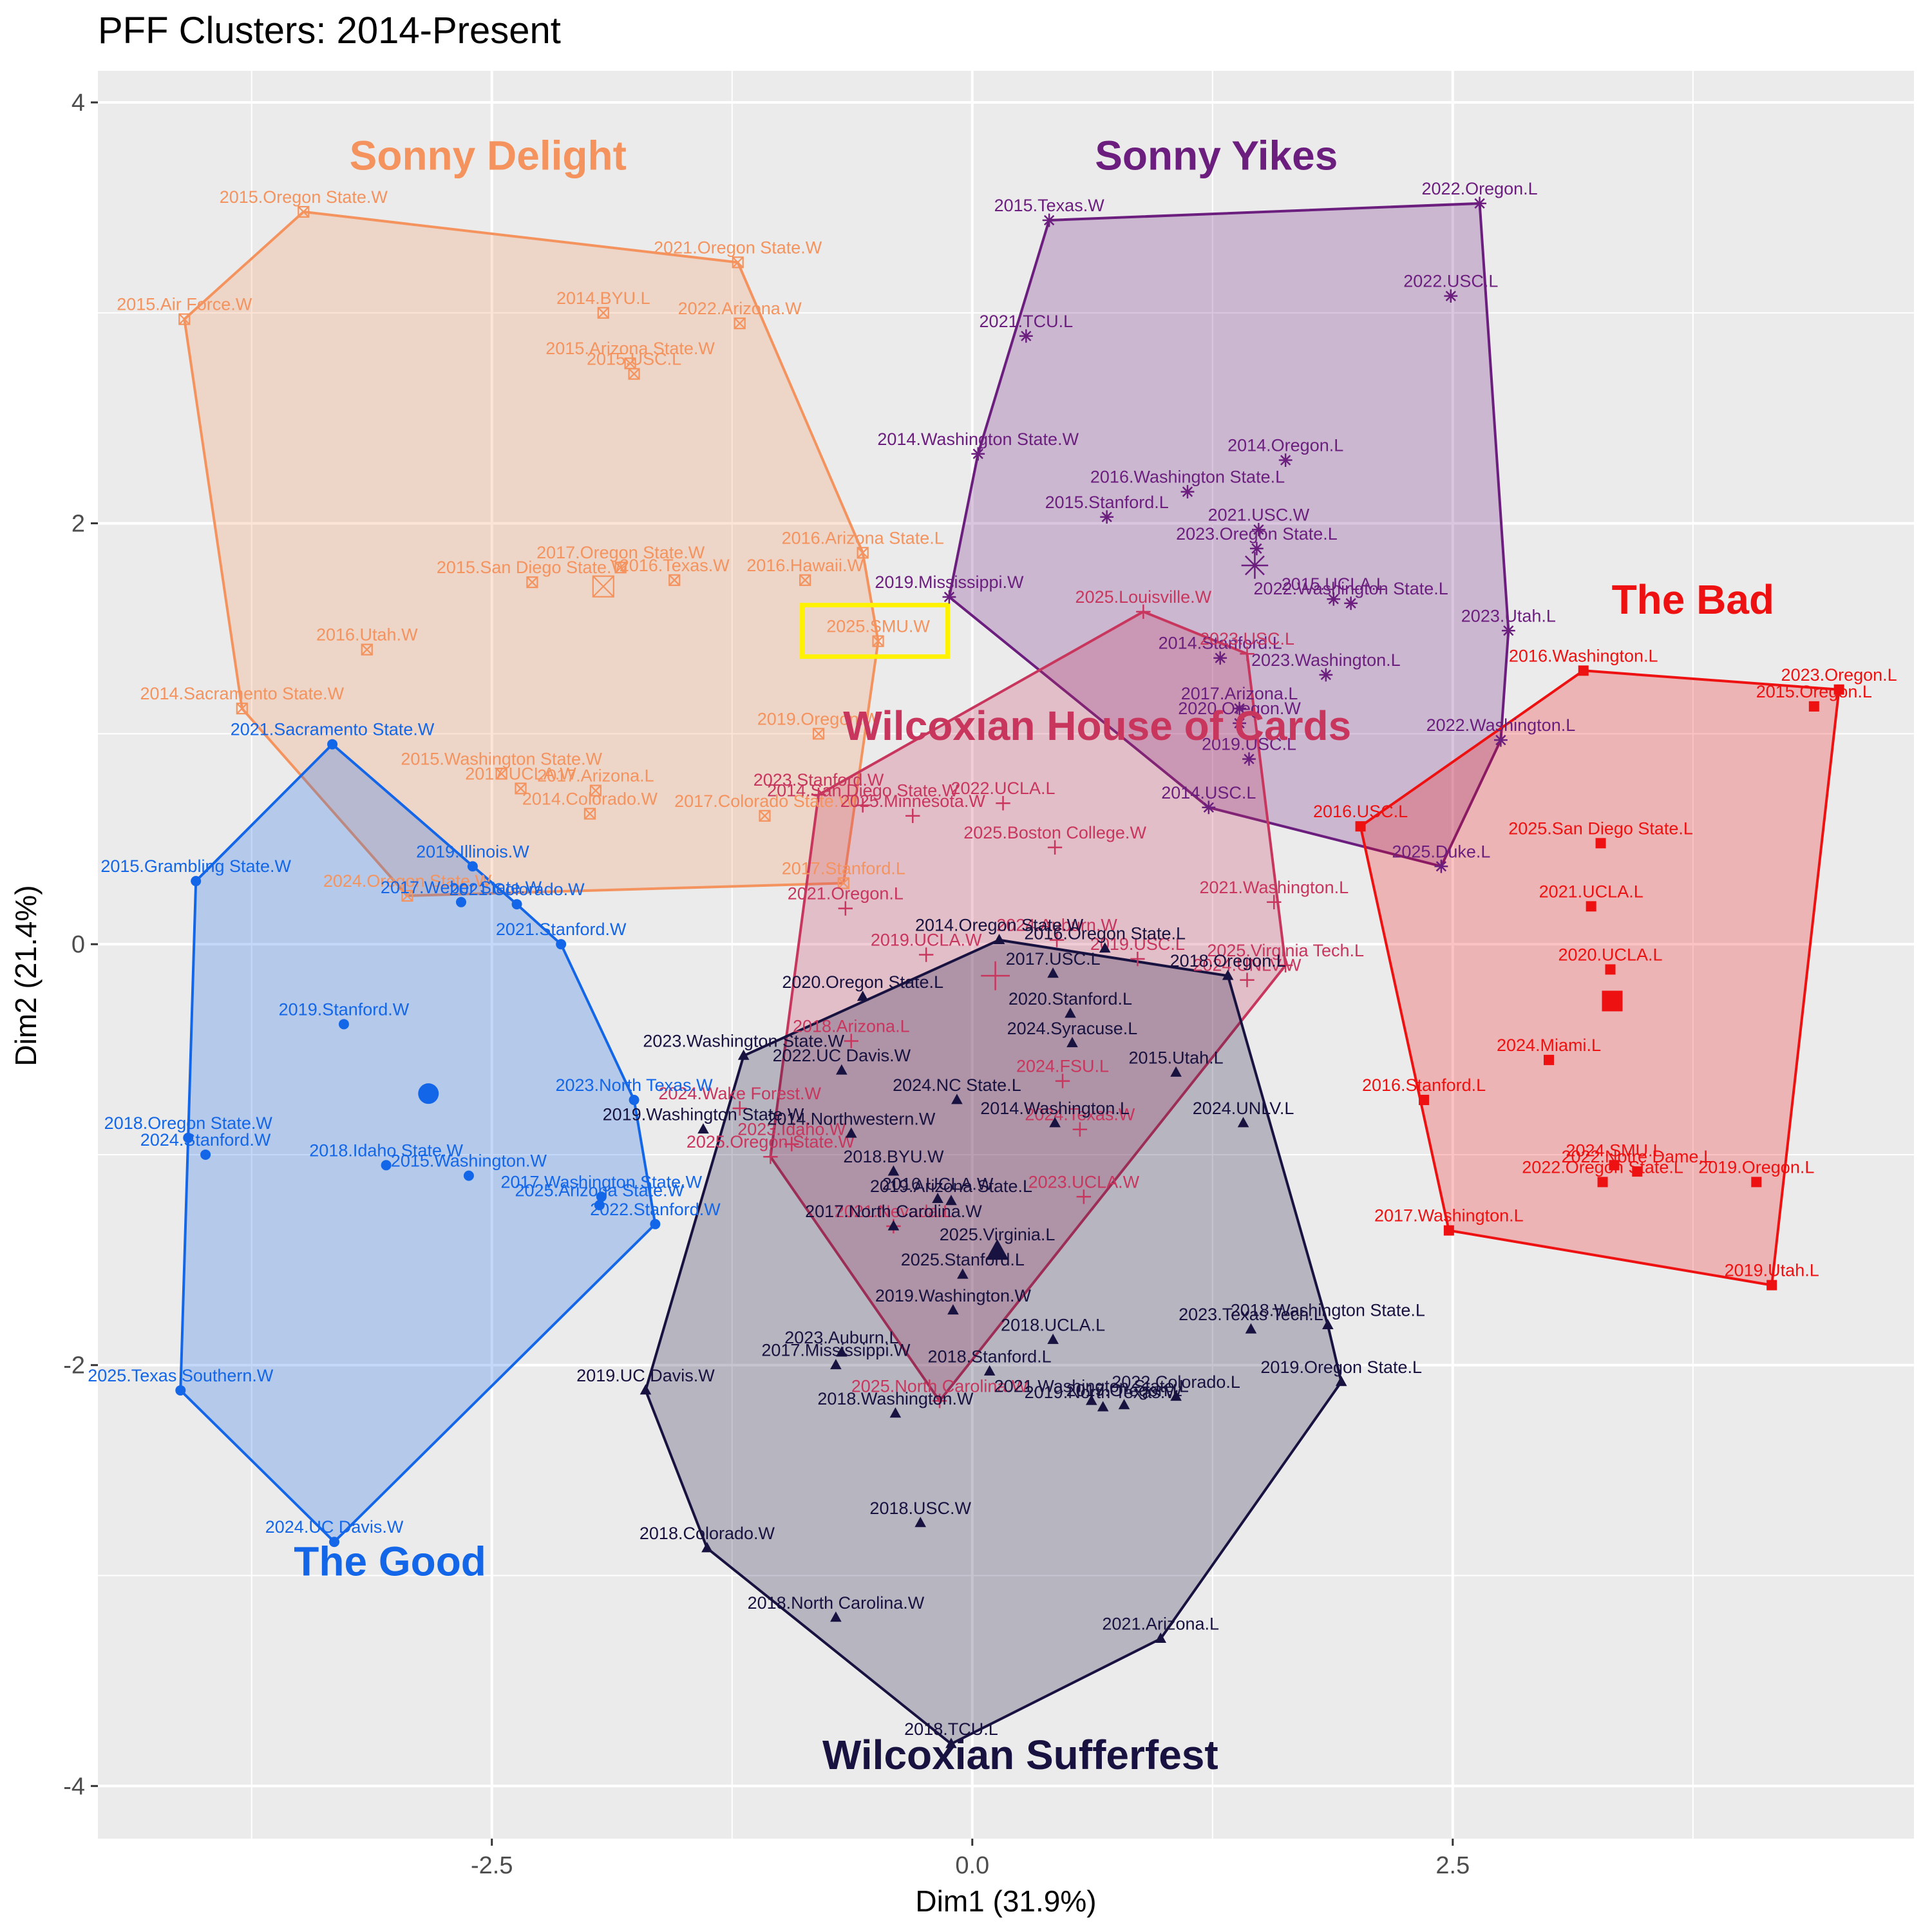 The width and height of the screenshot is (1932, 1932). I want to click on point-label: 2019.Oregon State.L, so click(1341, 1368).